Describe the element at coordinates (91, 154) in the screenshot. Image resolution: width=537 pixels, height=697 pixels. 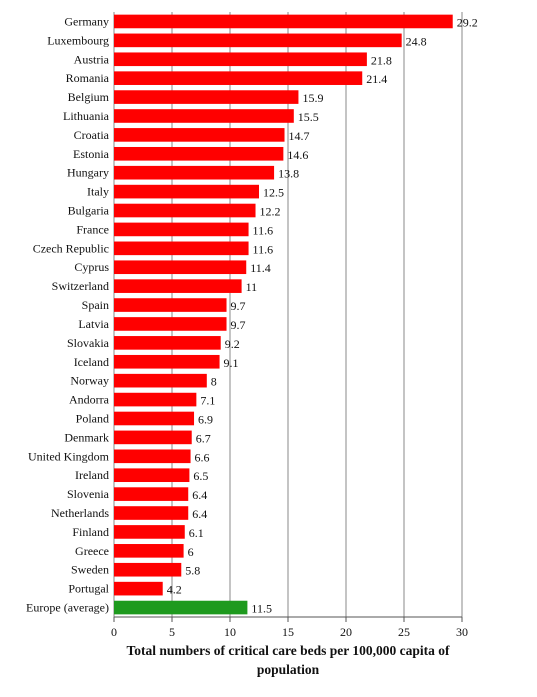
I see `category-label: Estonia` at that location.